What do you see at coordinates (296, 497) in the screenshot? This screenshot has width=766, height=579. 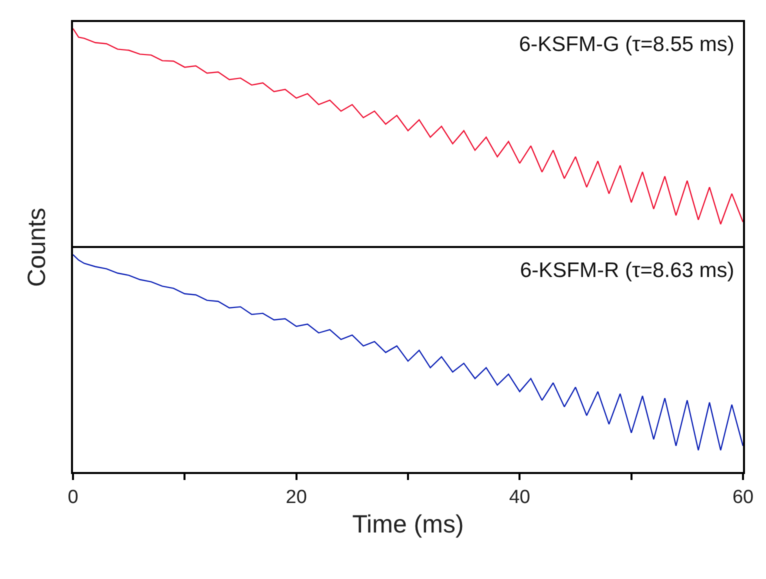 I see `x-tick-label: 20` at bounding box center [296, 497].